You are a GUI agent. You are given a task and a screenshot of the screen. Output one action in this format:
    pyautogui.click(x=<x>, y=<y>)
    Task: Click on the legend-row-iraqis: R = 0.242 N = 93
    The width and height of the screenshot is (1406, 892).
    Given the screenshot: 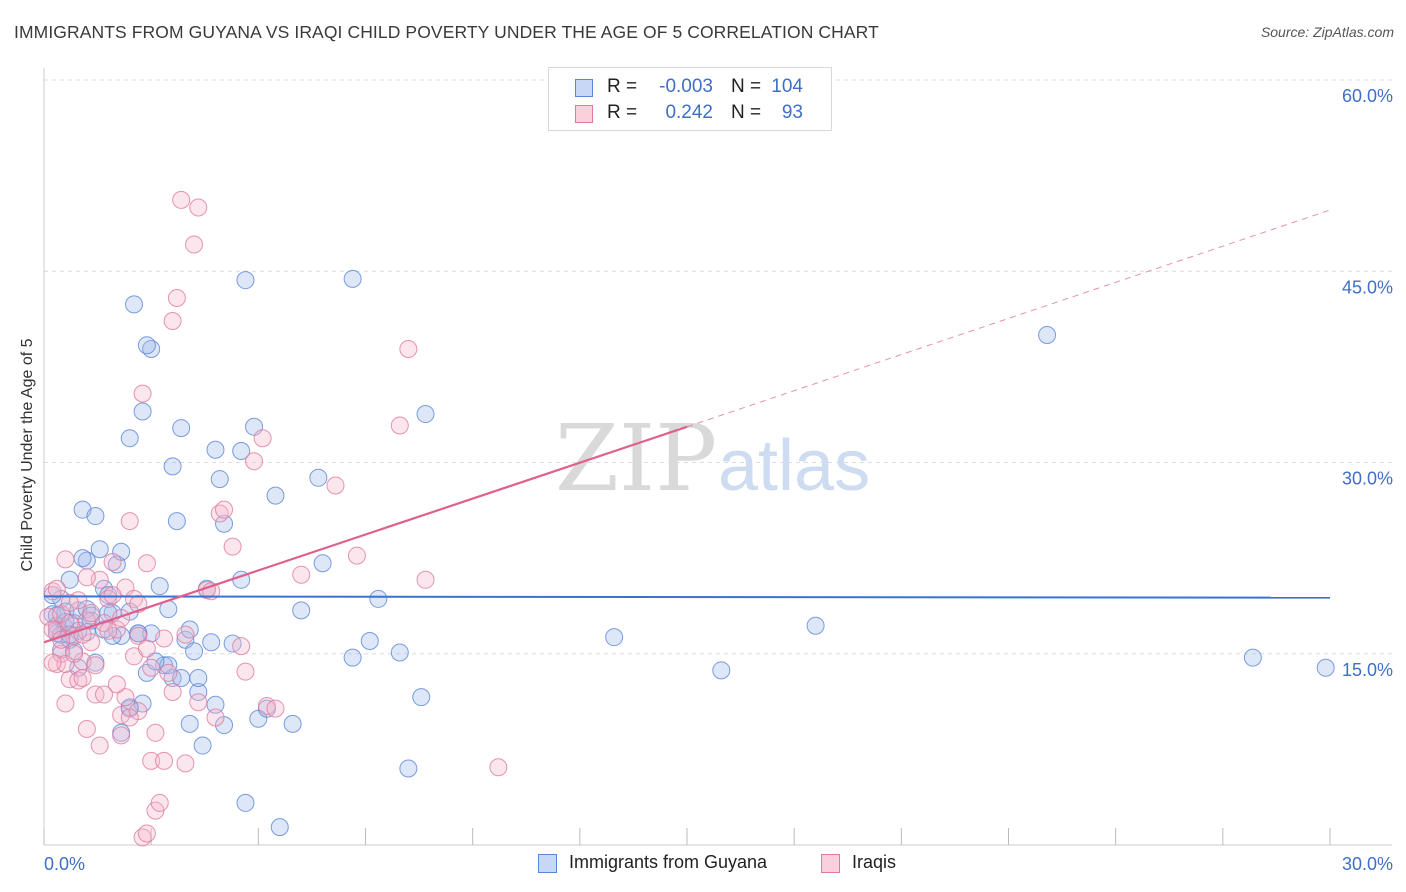 What is the action you would take?
    pyautogui.click(x=690, y=114)
    